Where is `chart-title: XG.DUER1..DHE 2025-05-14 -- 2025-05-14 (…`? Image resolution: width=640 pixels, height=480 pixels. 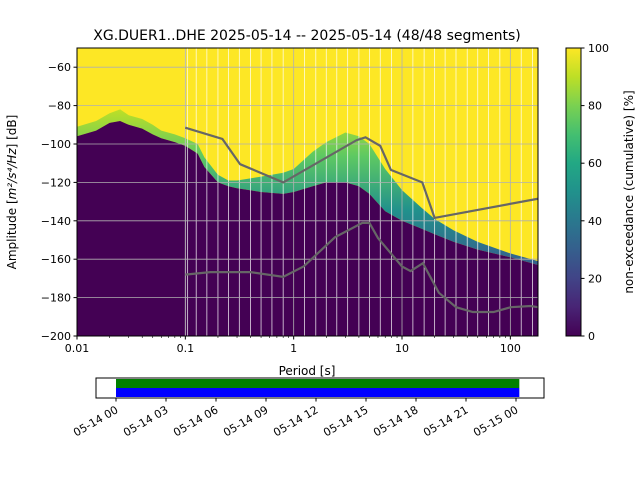 chart-title: XG.DUER1..DHE 2025-05-14 -- 2025-05-14 (… is located at coordinates (307, 36).